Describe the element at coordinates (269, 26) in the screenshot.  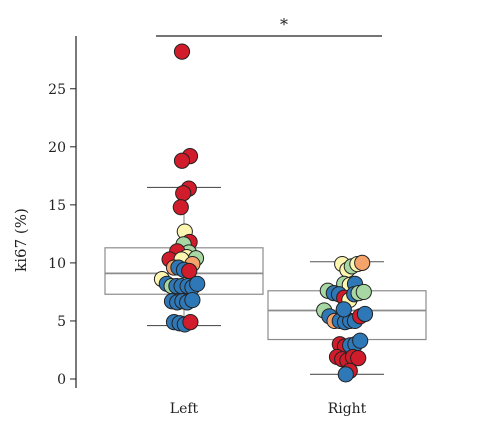
I see `significance-layer: *` at that location.